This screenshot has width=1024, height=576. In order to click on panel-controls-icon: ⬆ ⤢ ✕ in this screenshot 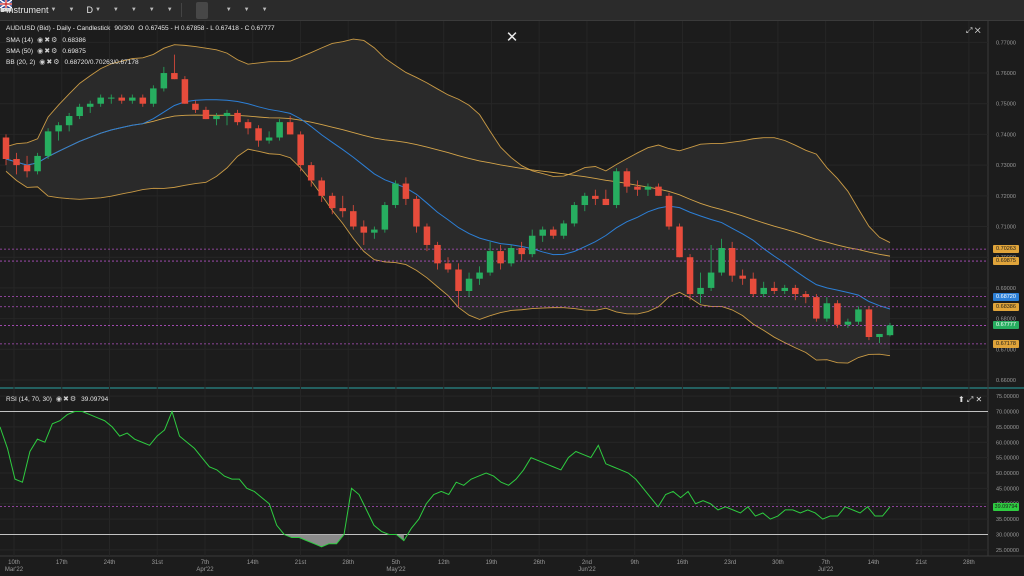, I will do `click(970, 399)`.